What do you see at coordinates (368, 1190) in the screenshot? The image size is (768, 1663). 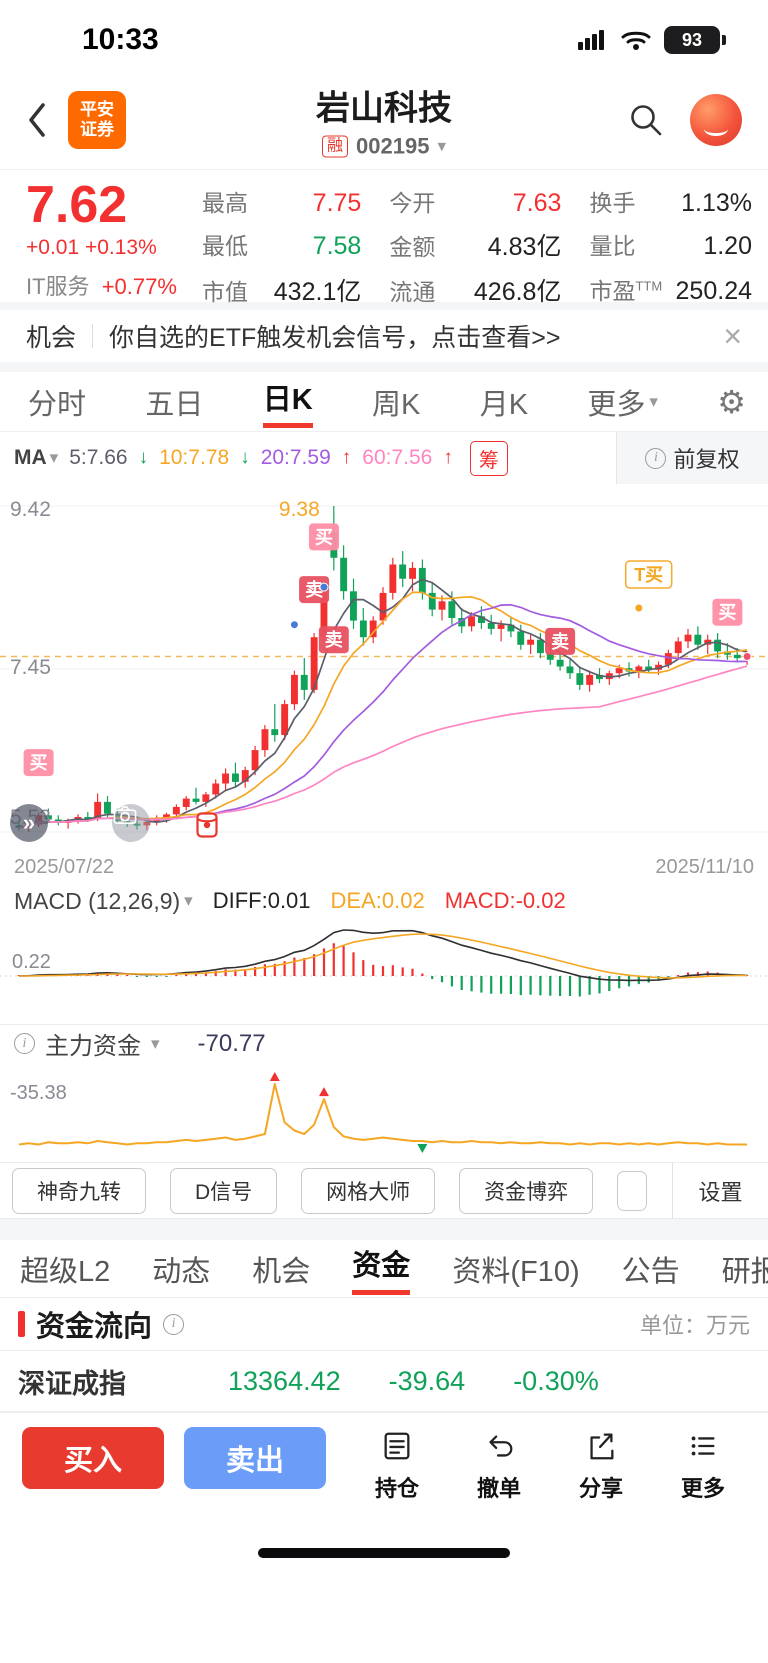 I see `tool-grid-master: 网格大师` at bounding box center [368, 1190].